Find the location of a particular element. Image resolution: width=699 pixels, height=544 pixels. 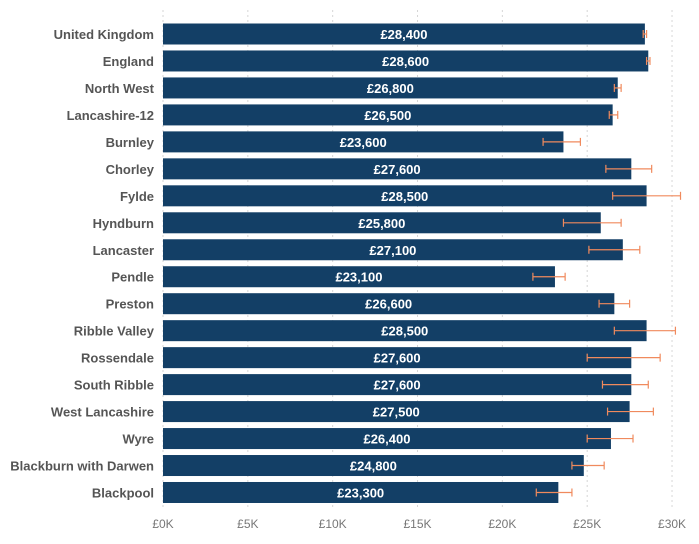

category-label: Blackpool is located at coordinates (123, 492).